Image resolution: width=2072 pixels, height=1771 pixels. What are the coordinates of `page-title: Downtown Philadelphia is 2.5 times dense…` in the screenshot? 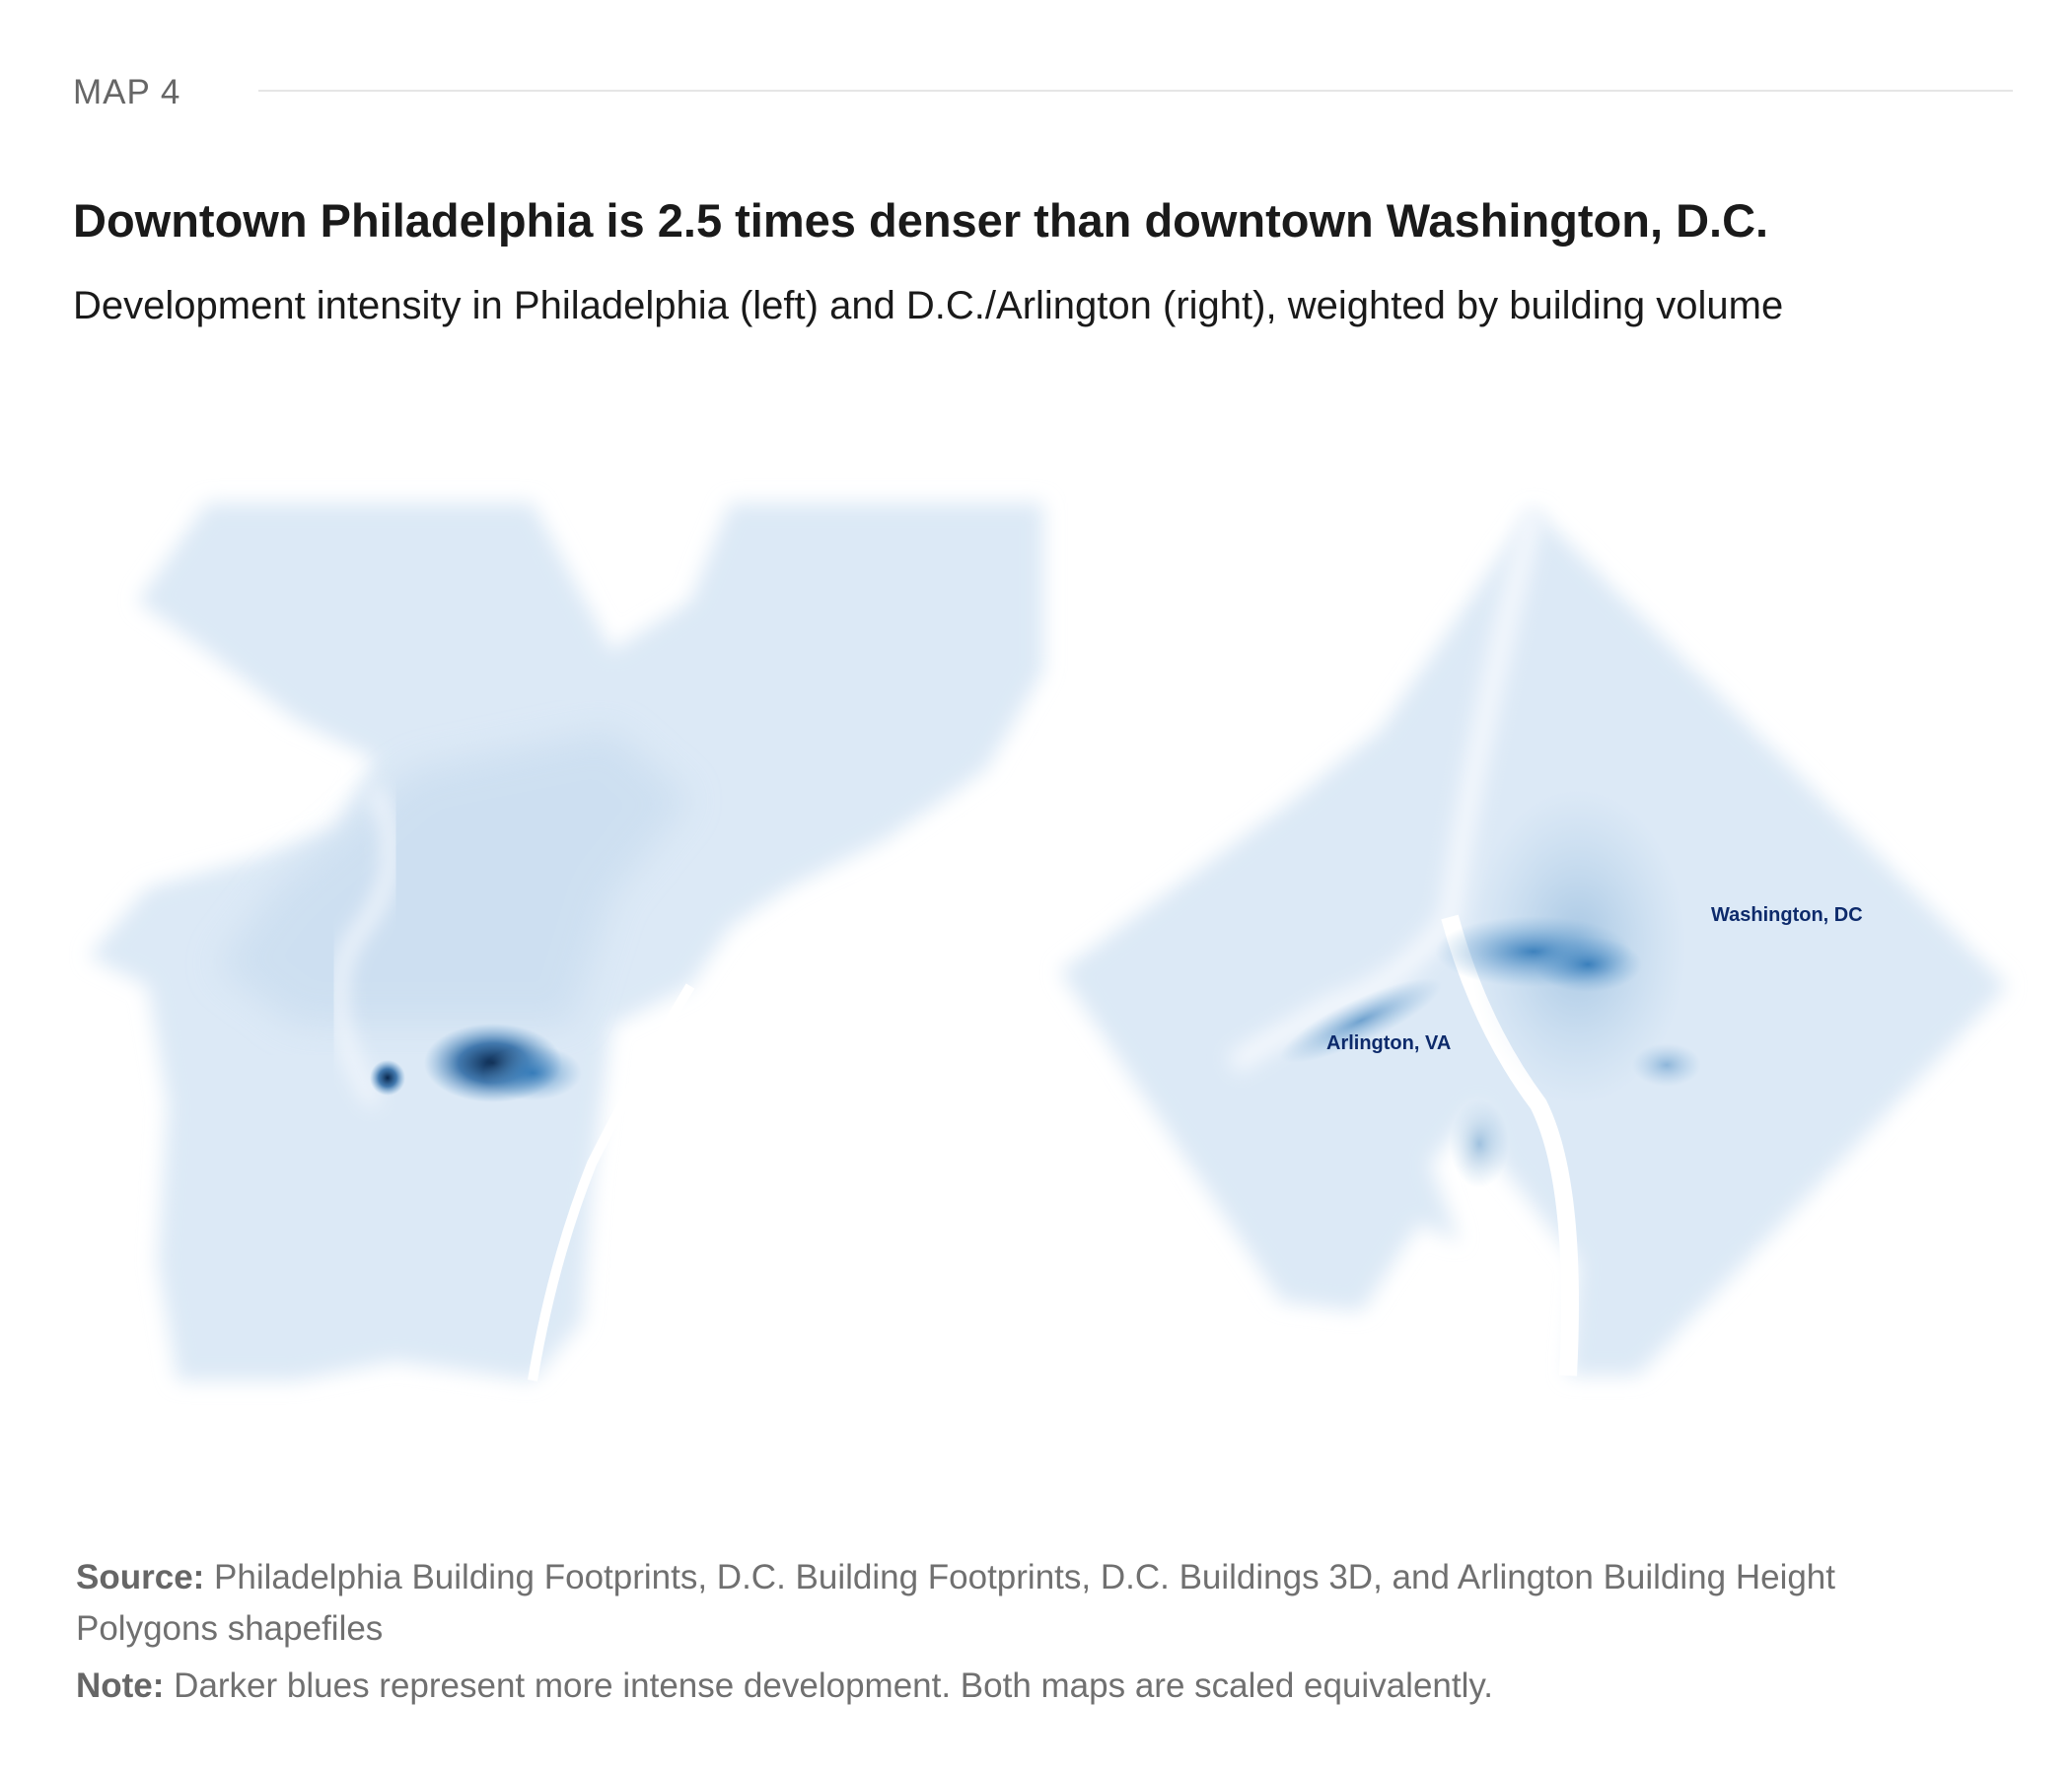 It's located at (921, 221).